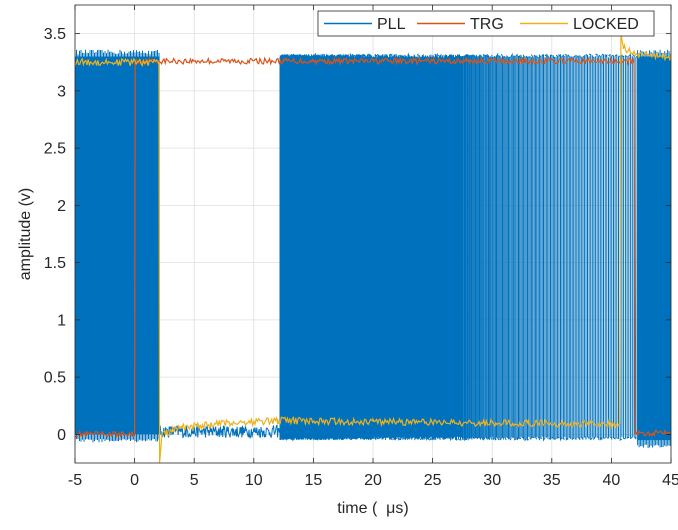 The image size is (678, 530). Describe the element at coordinates (61, 435) in the screenshot. I see `y-tick-label: 0` at that location.